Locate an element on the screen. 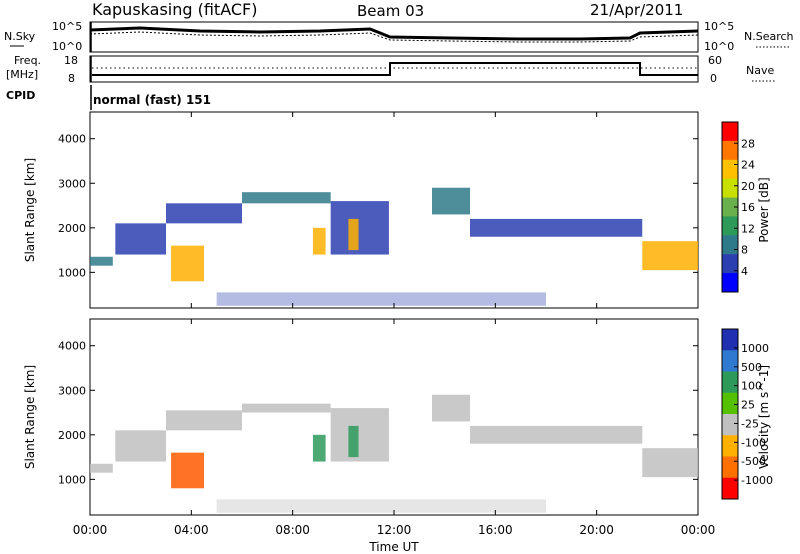  nave-tick-top: 60 is located at coordinates (715, 60).